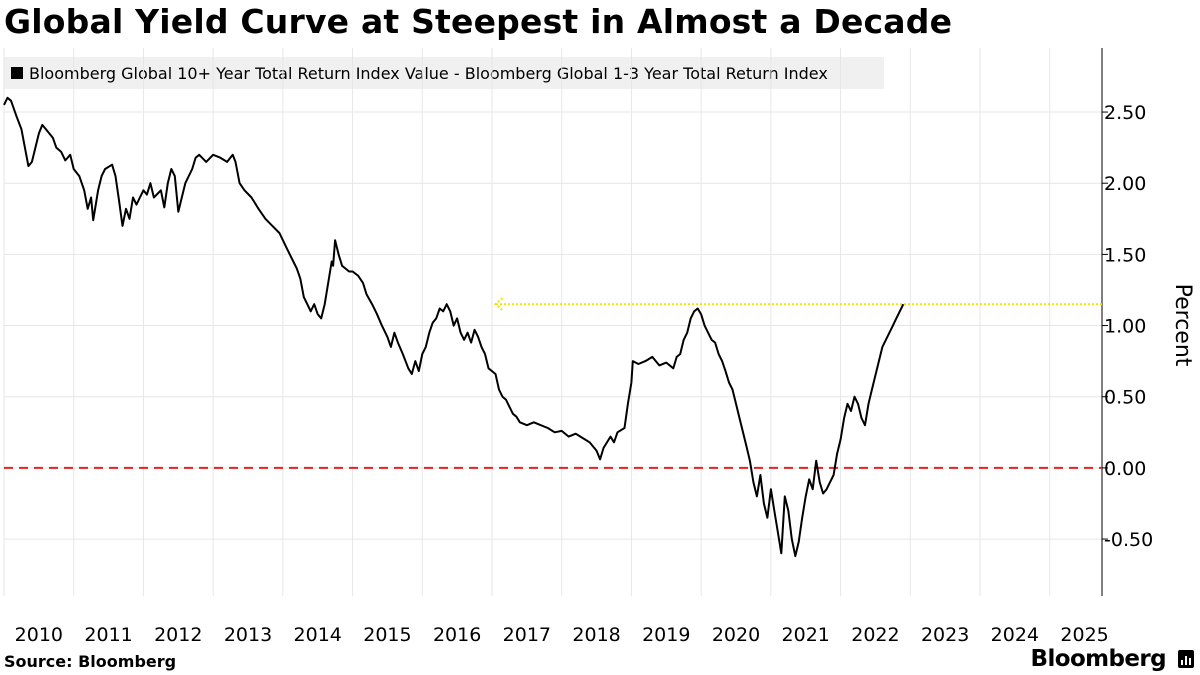 The width and height of the screenshot is (1200, 675). What do you see at coordinates (1098, 659) in the screenshot?
I see `bloomberg-logo: Bloomberg` at bounding box center [1098, 659].